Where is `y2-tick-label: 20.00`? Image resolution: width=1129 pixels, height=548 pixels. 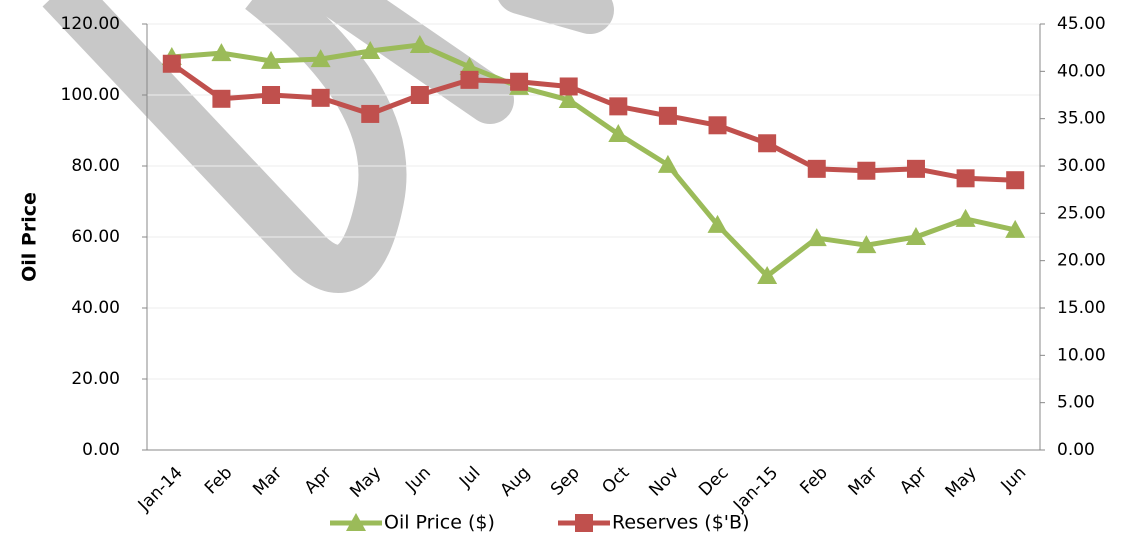
y2-tick-label: 20.00 is located at coordinates (1081, 261).